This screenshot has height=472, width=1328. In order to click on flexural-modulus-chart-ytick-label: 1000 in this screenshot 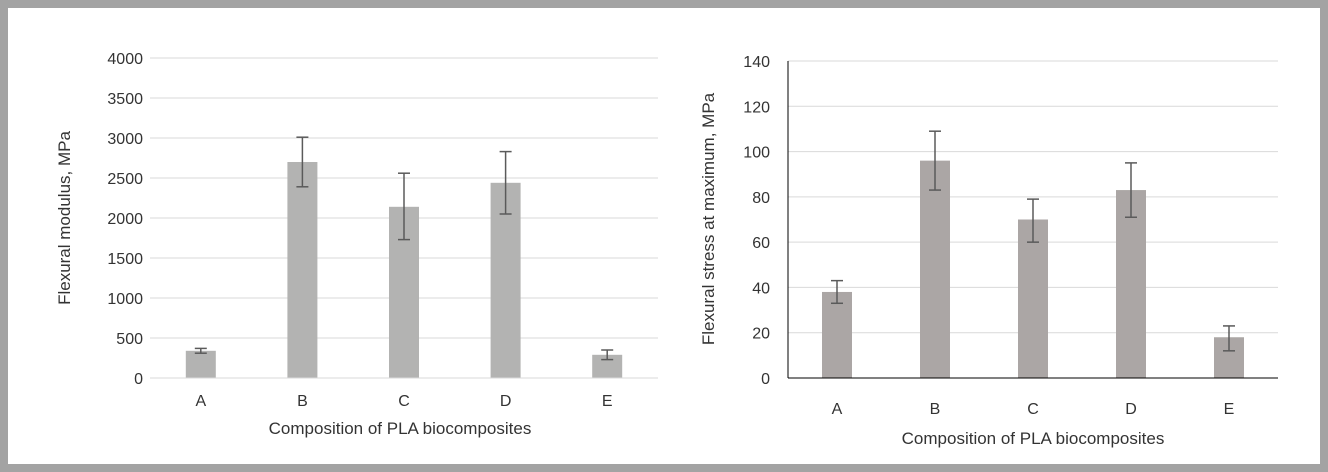, I will do `click(125, 299)`.